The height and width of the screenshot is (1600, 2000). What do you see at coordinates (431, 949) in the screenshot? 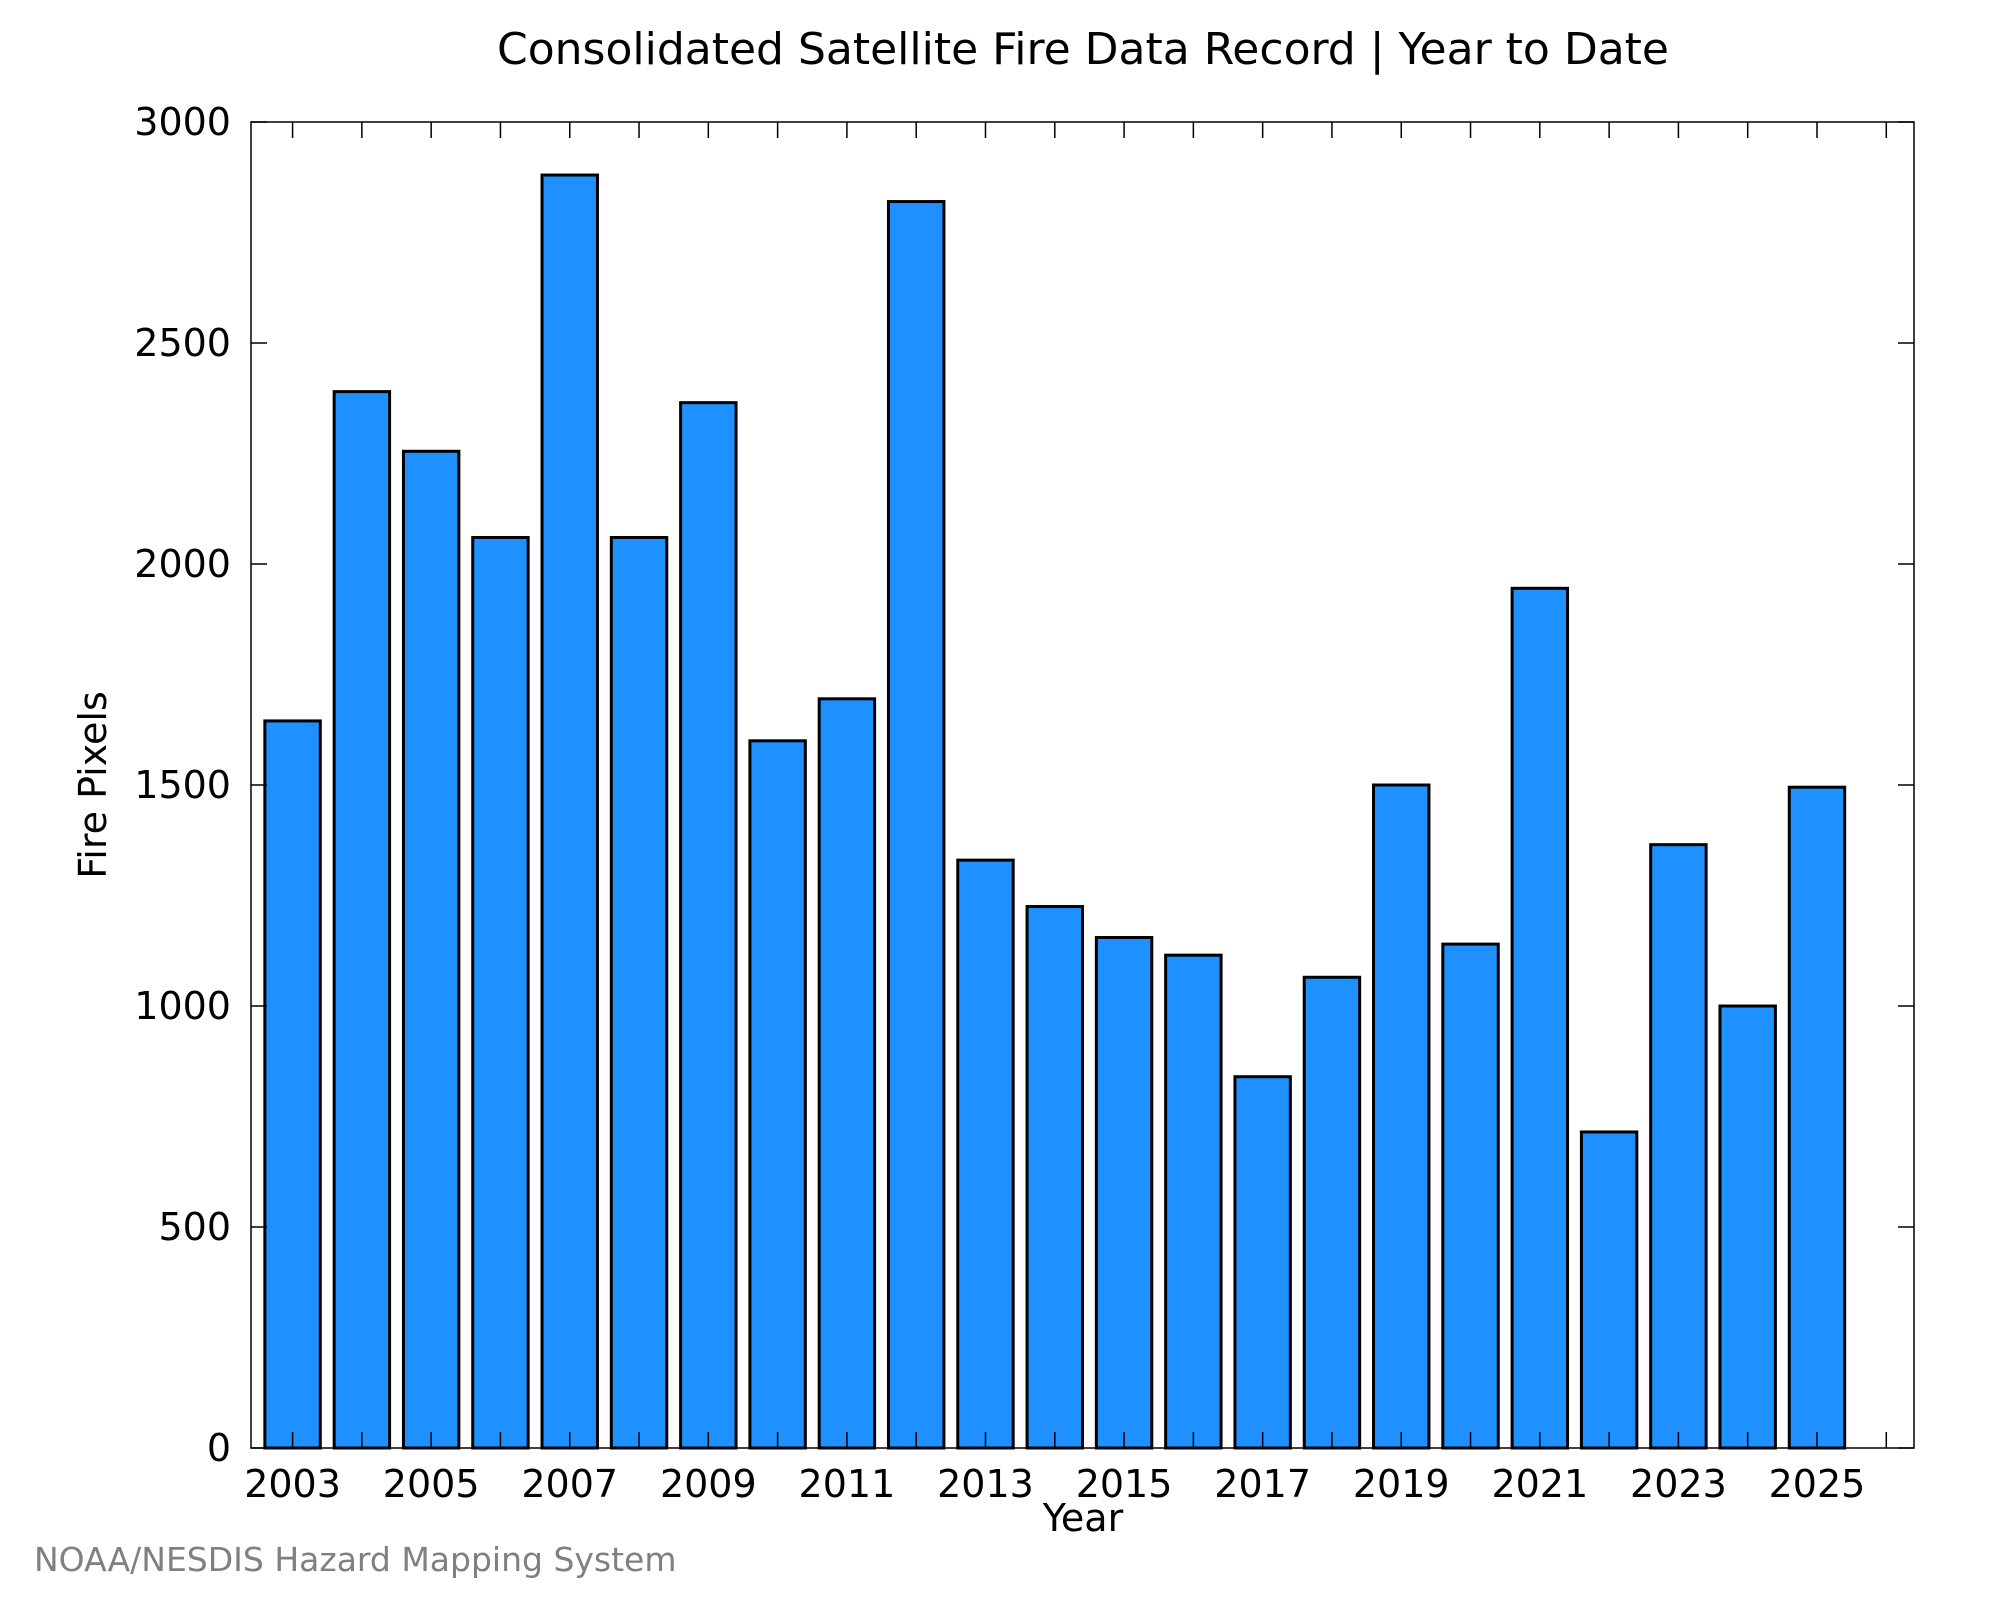
I see `bar-2005` at bounding box center [431, 949].